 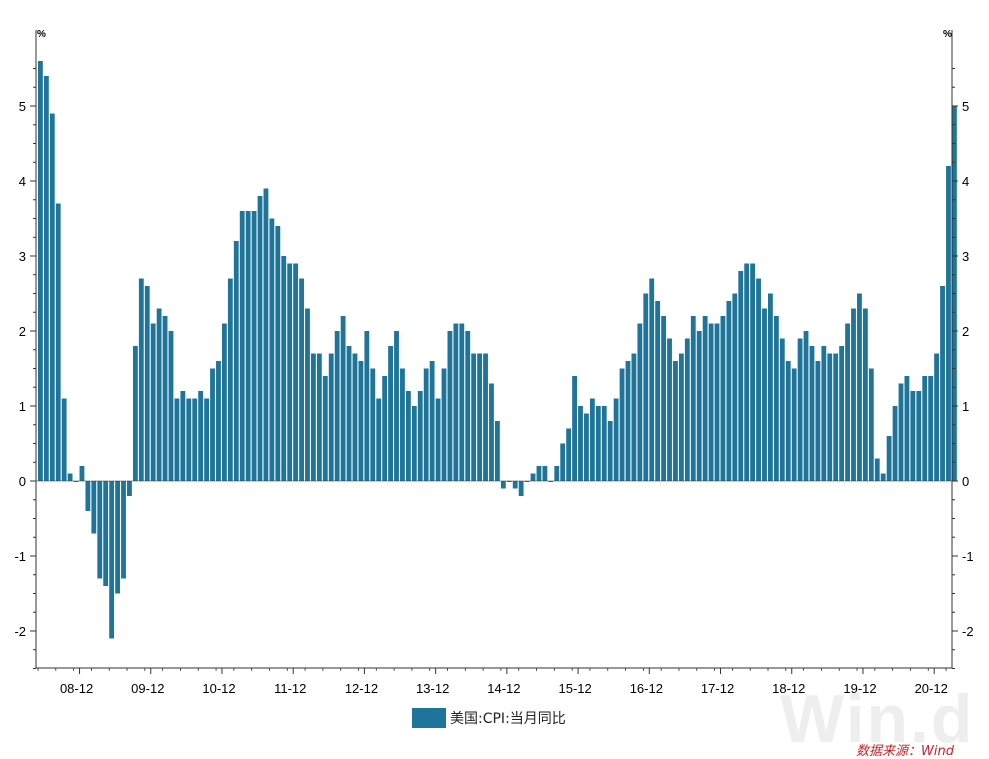 I want to click on y-tick-label-left: 4, so click(x=22, y=181).